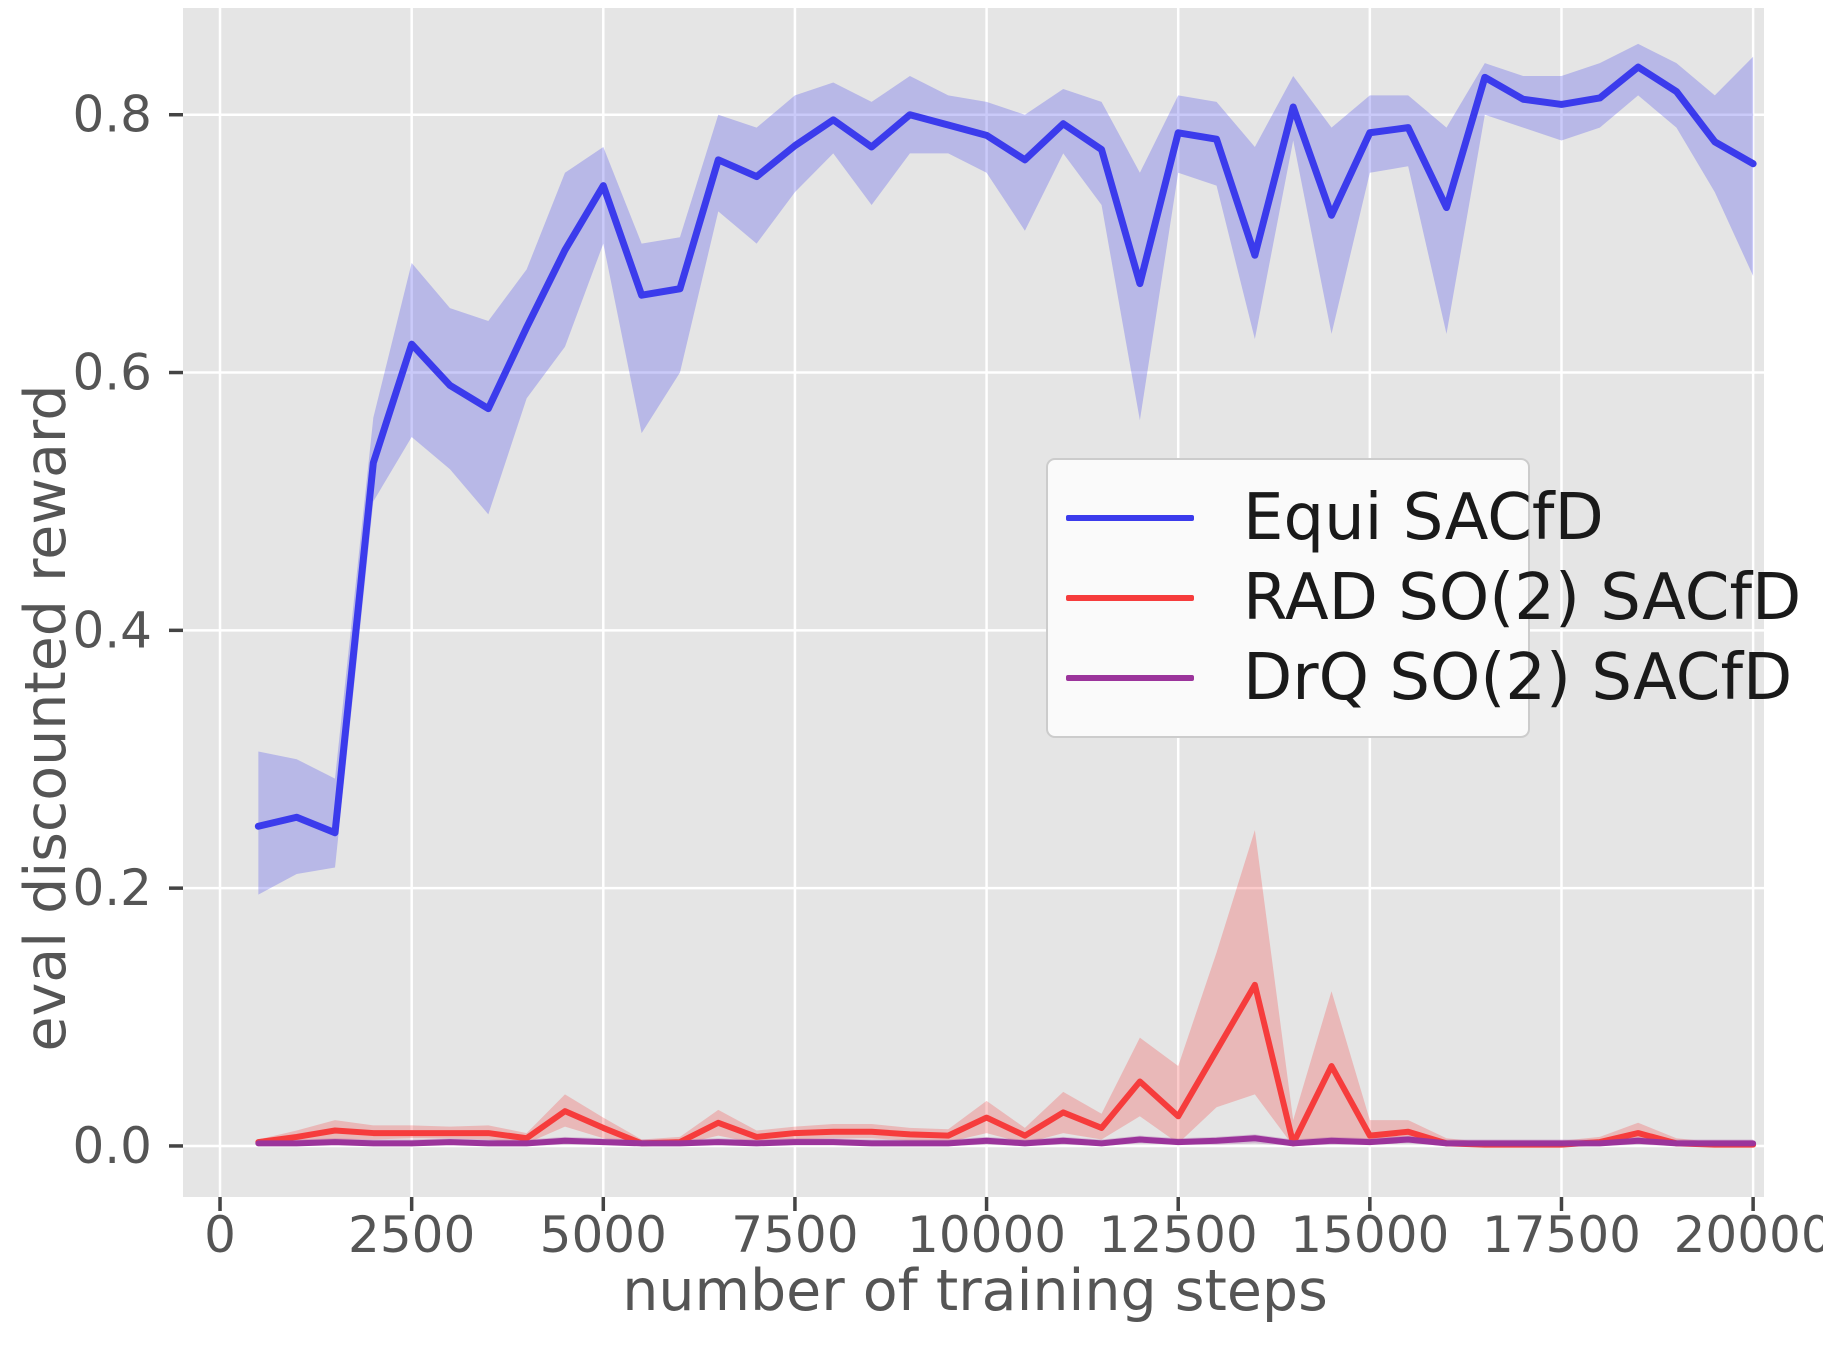  What do you see at coordinates (1748, 1235) in the screenshot?
I see `x-tick-label: 20000` at bounding box center [1748, 1235].